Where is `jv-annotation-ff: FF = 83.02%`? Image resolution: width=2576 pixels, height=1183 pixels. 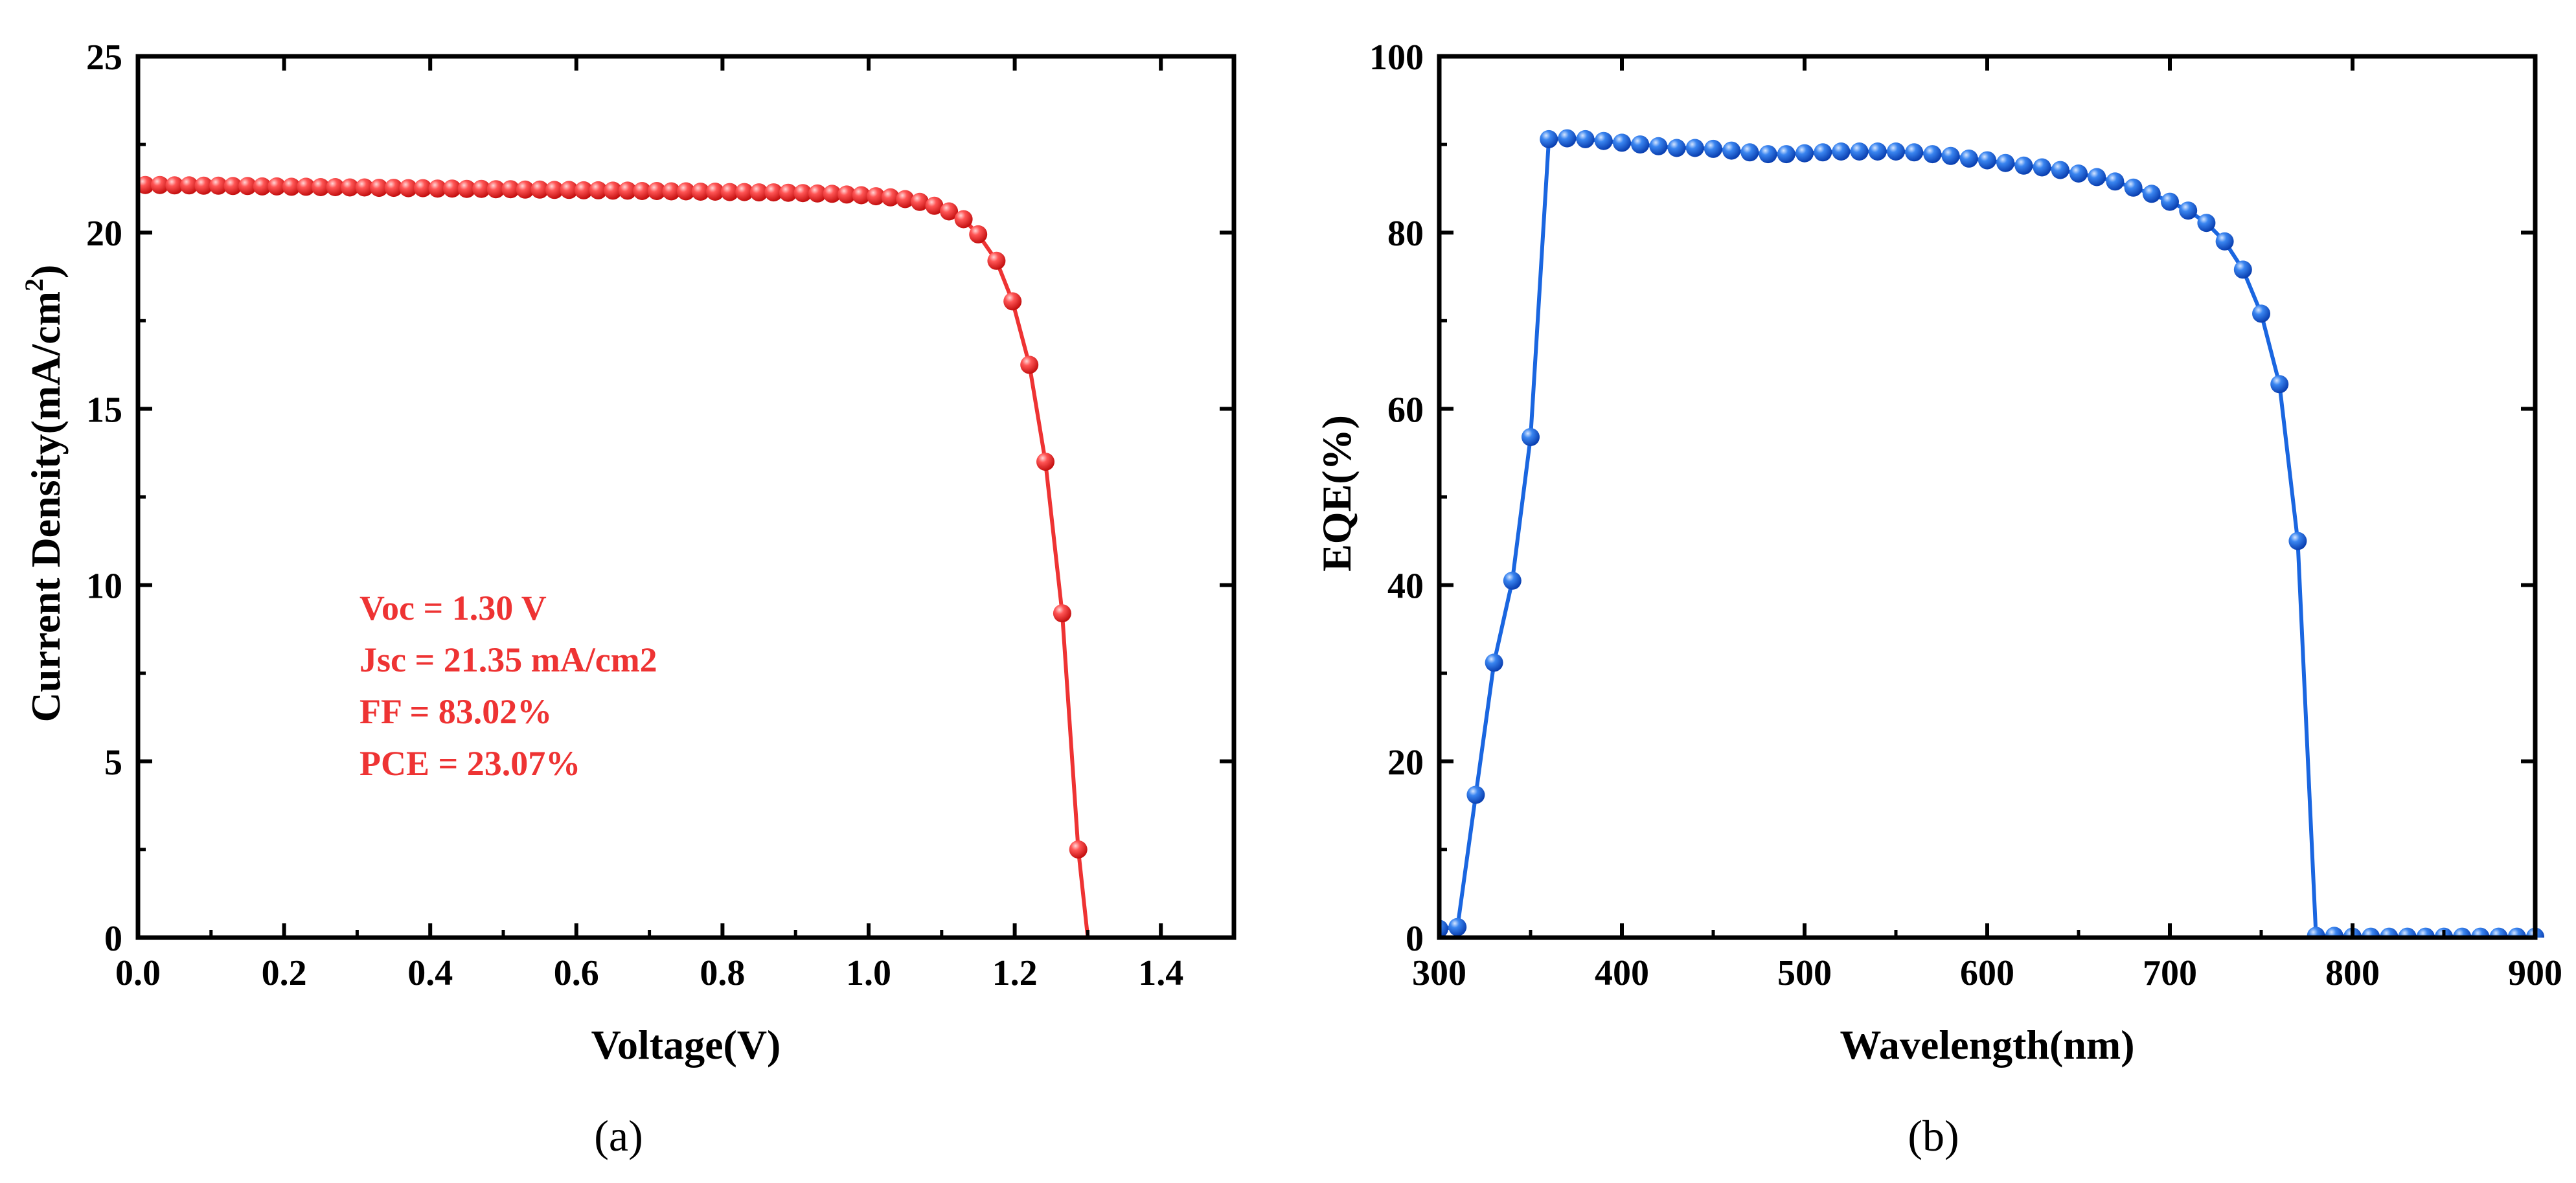 jv-annotation-ff: FF = 83.02% is located at coordinates (456, 711).